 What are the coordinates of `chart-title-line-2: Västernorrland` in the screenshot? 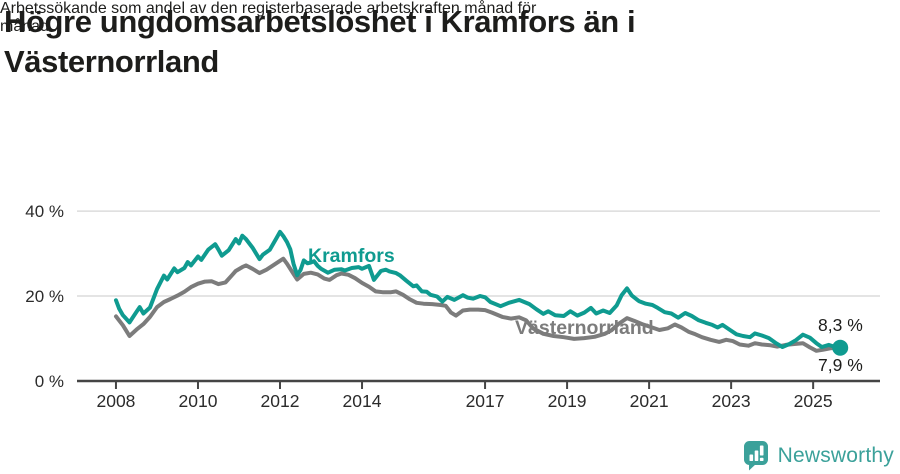 It's located at (111, 61).